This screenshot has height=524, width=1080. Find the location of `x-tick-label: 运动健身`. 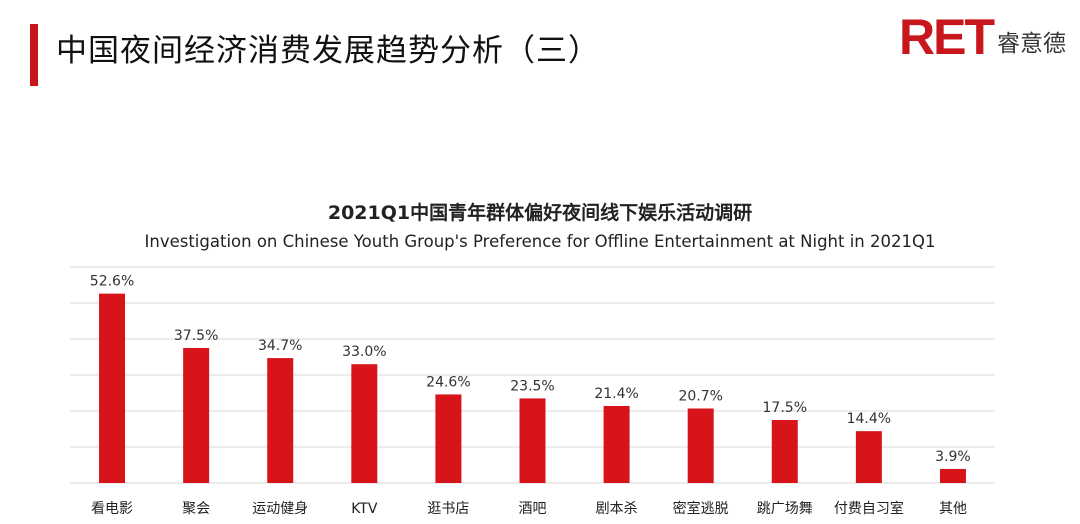

x-tick-label: 运动健身 is located at coordinates (280, 509).